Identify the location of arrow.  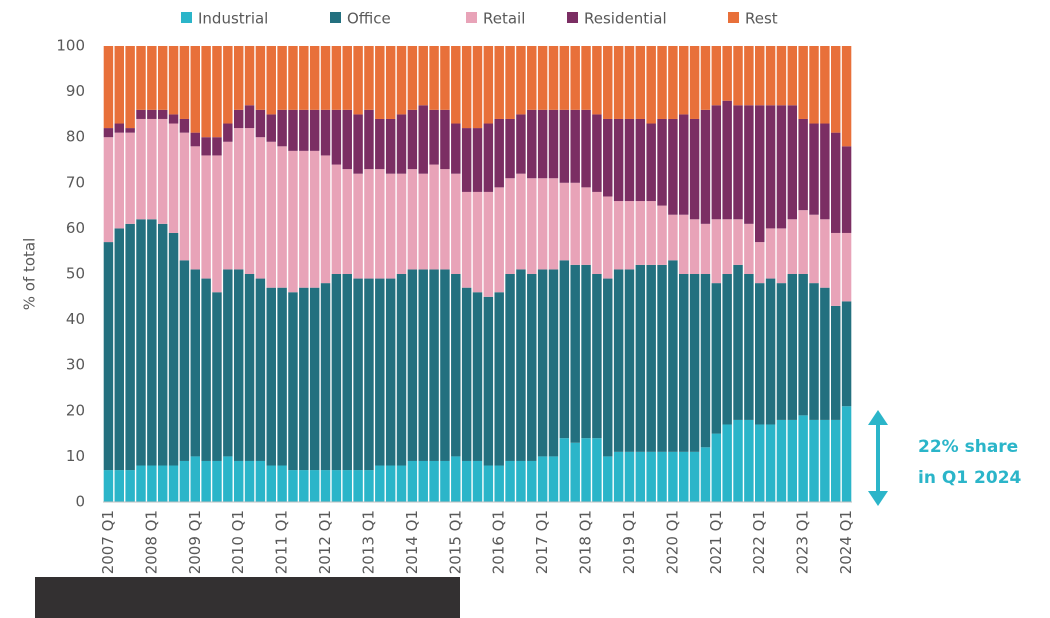
(878, 458).